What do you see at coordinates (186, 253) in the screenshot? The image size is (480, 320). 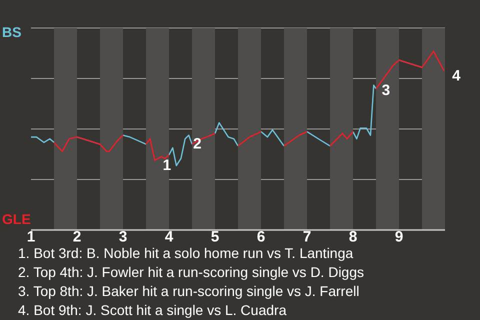 I see `text: 1. Bot 3rd: B. Noble hit a solo home run vs T. Lantinga` at bounding box center [186, 253].